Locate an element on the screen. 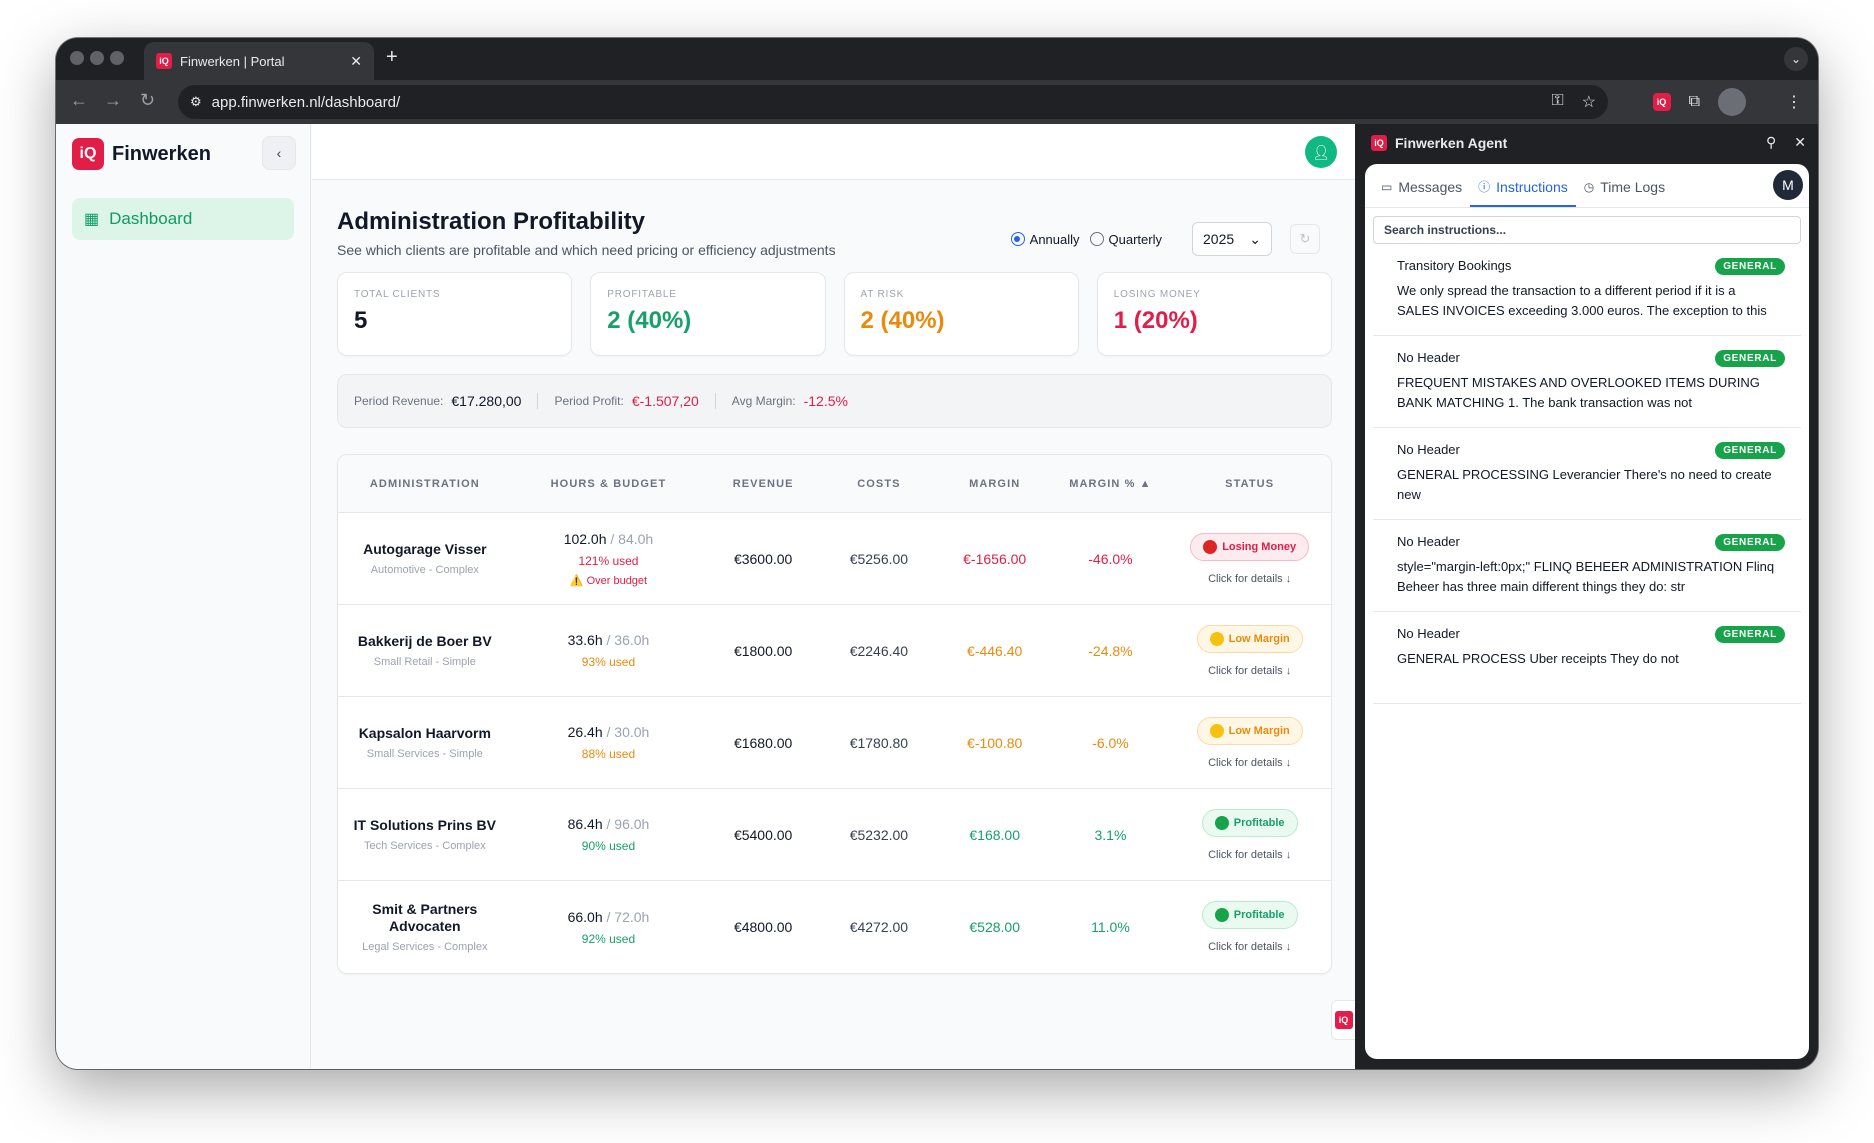 The width and height of the screenshot is (1874, 1143). status-cell: Losing Money Click for details ↓ is located at coordinates (1249, 558).